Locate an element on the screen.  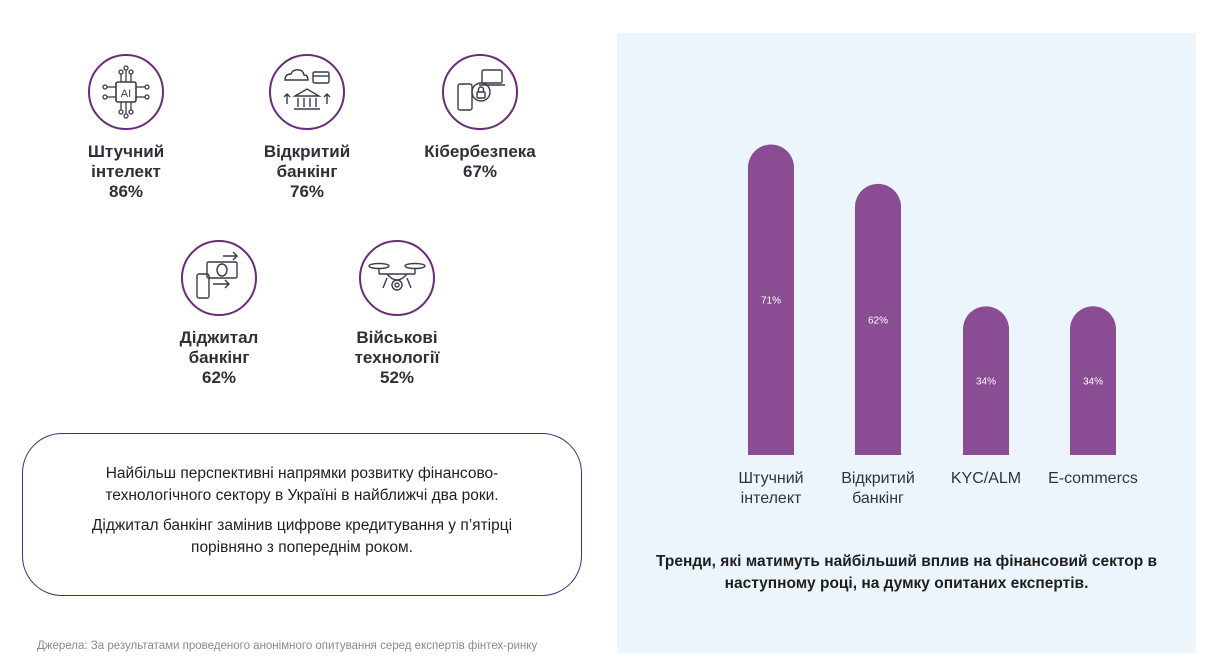
trend-percent: 62% is located at coordinates (219, 377).